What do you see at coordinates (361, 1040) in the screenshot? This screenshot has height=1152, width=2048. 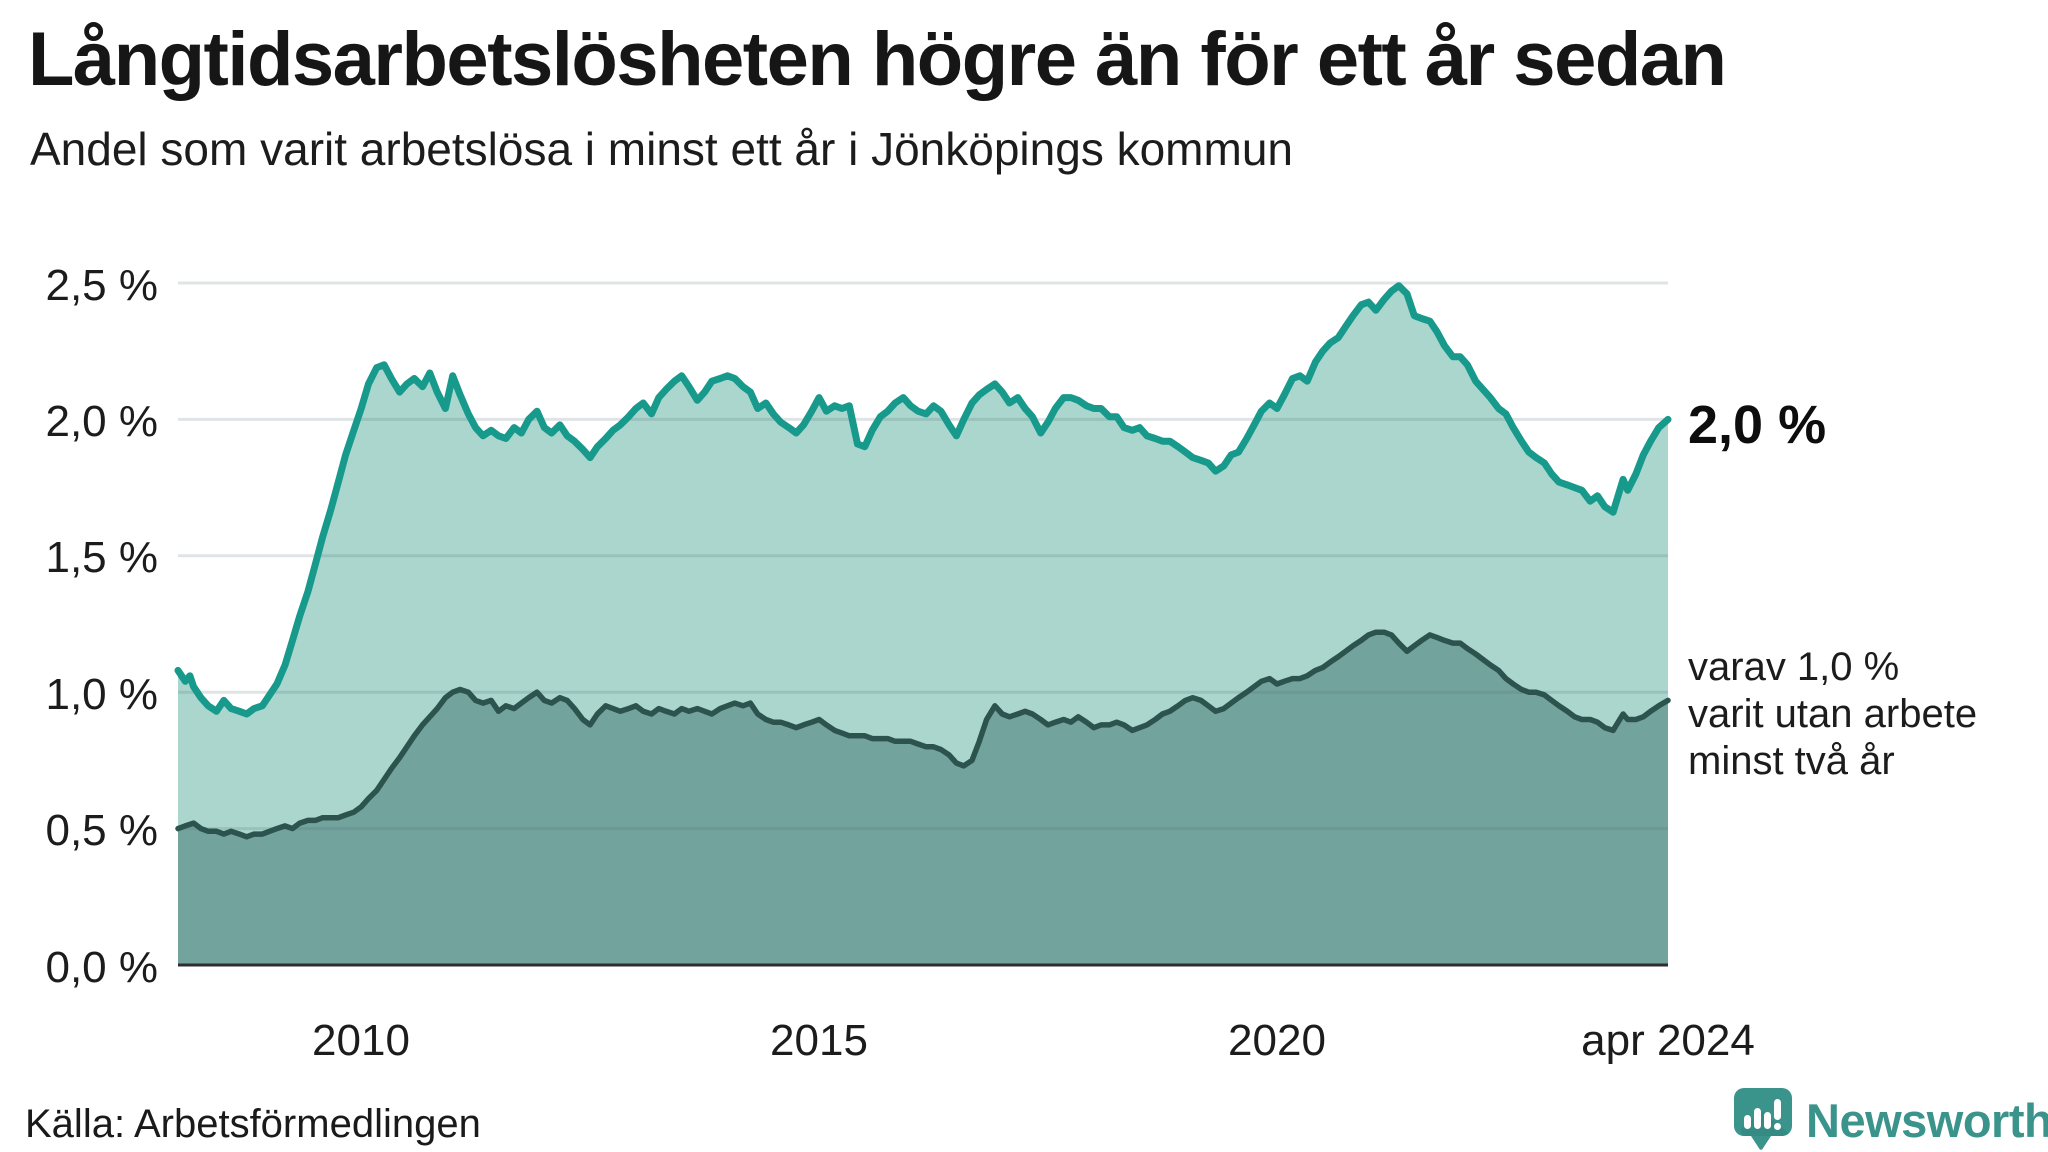 I see `x-axis-tick-label: 2010` at bounding box center [361, 1040].